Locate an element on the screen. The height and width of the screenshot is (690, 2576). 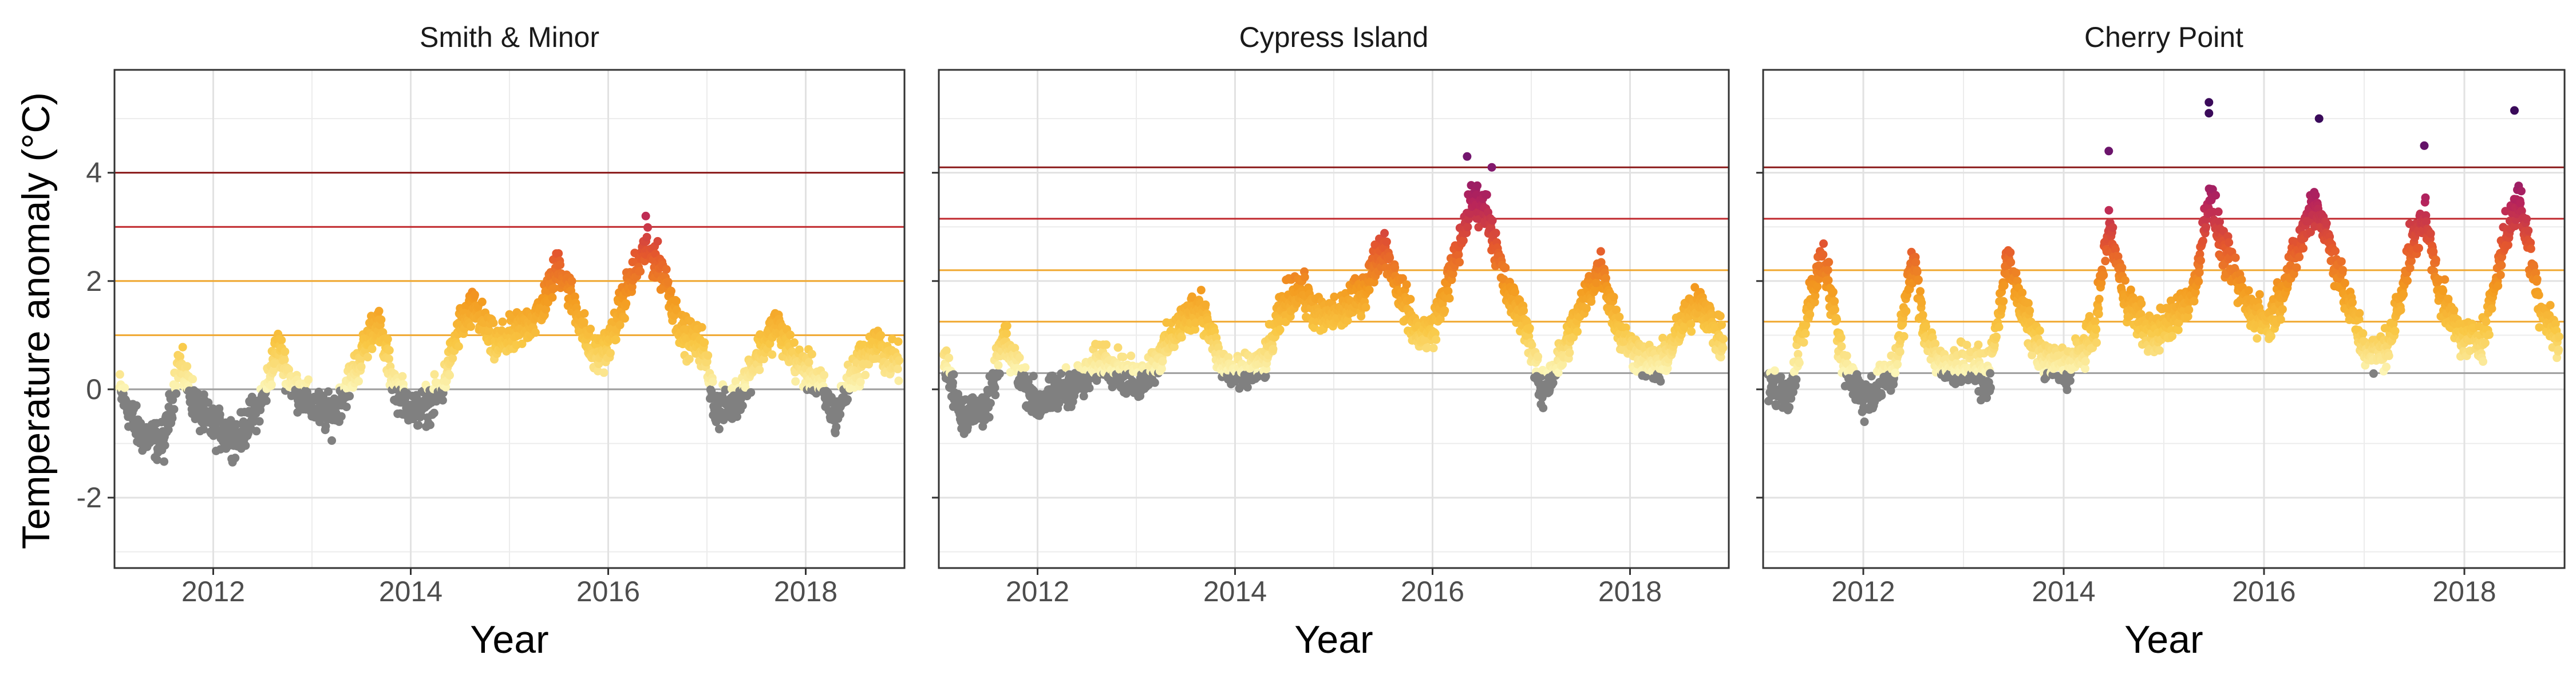
y-tick-label: -2 is located at coordinates (89, 498).